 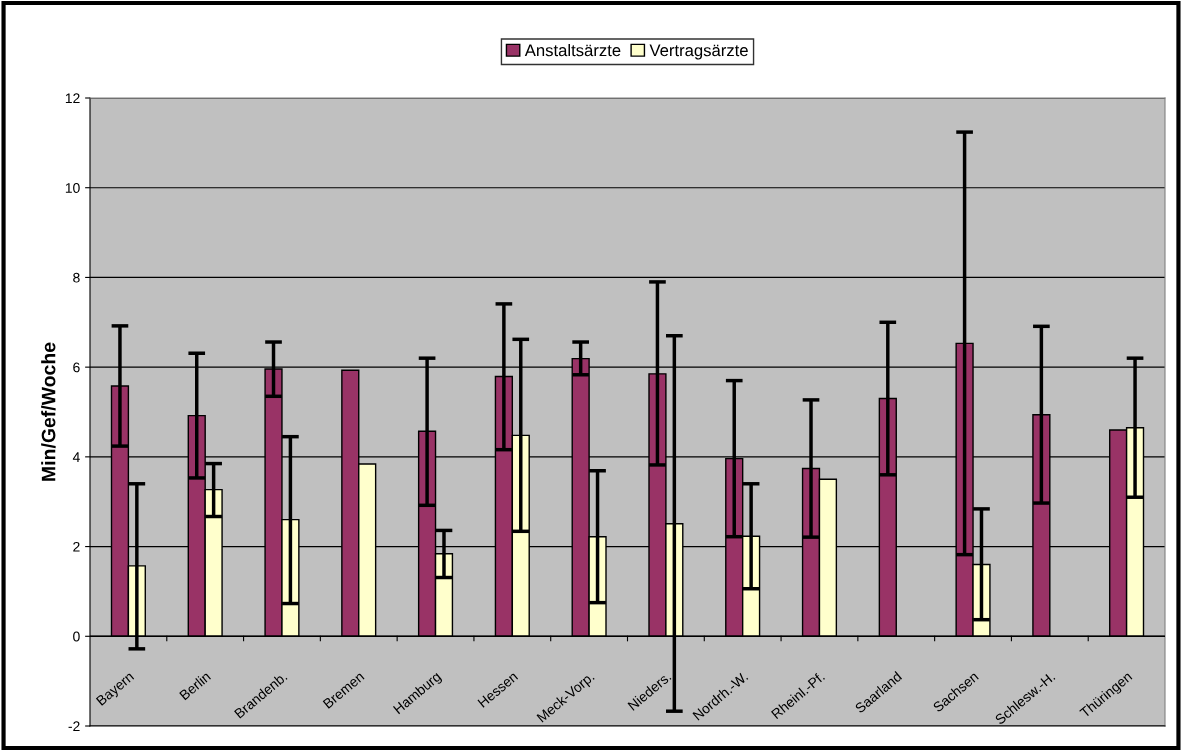 I want to click on legend-label: Vertragsärzte, so click(x=698, y=52).